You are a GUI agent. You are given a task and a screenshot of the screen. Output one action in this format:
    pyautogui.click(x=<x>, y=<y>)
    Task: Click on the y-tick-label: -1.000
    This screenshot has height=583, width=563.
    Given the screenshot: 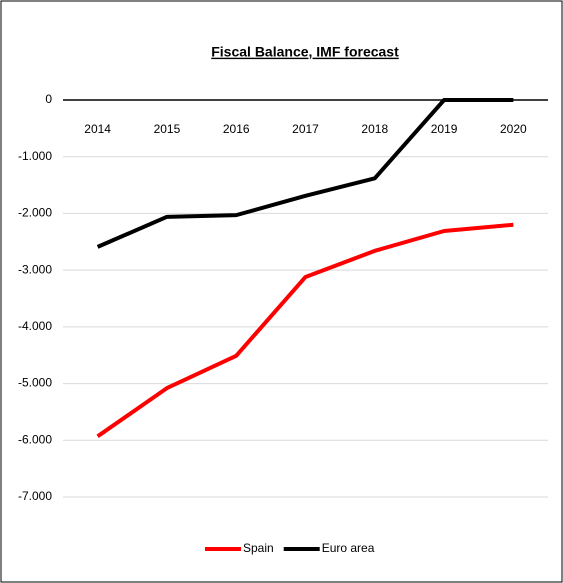 What is the action you would take?
    pyautogui.click(x=35, y=156)
    